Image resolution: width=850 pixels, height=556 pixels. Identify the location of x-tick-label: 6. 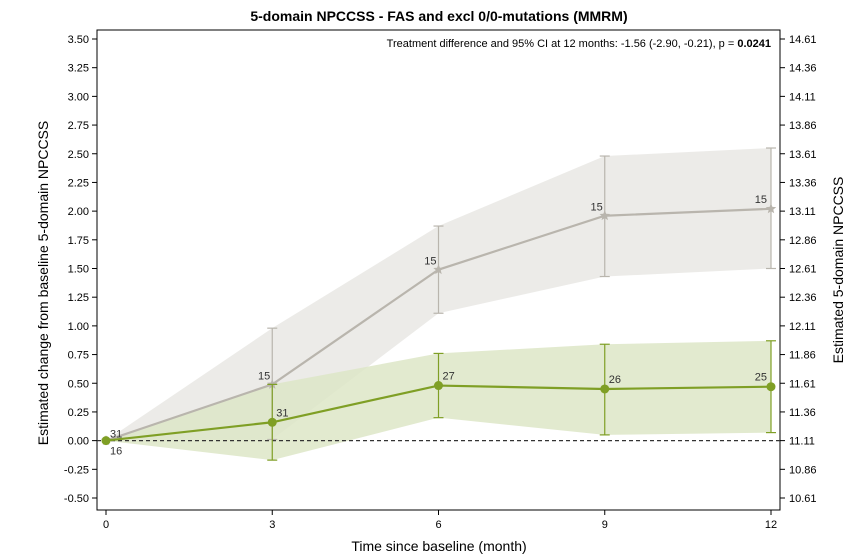
(438, 525).